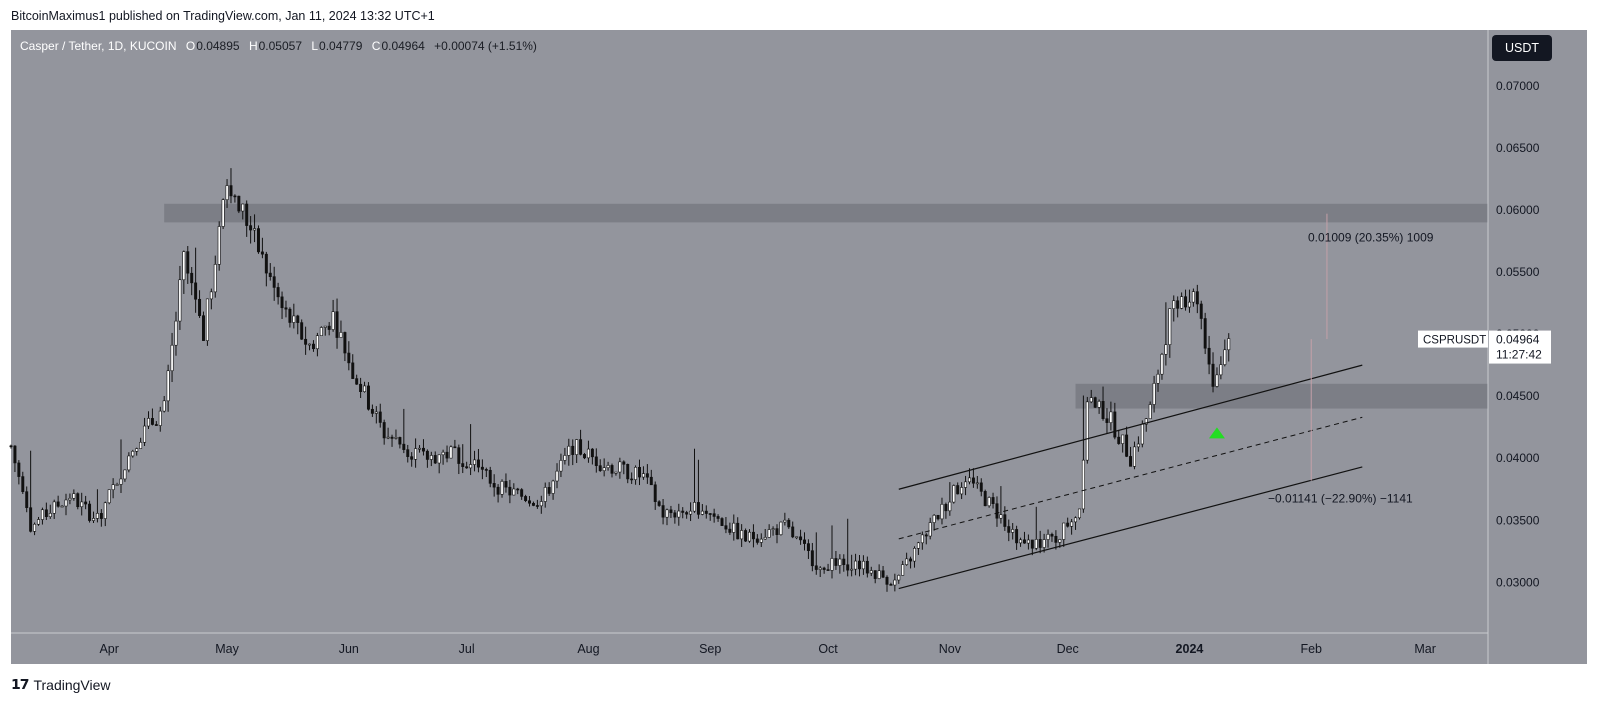 The width and height of the screenshot is (1600, 716). What do you see at coordinates (190, 46) in the screenshot?
I see `legend-open-label: O` at bounding box center [190, 46].